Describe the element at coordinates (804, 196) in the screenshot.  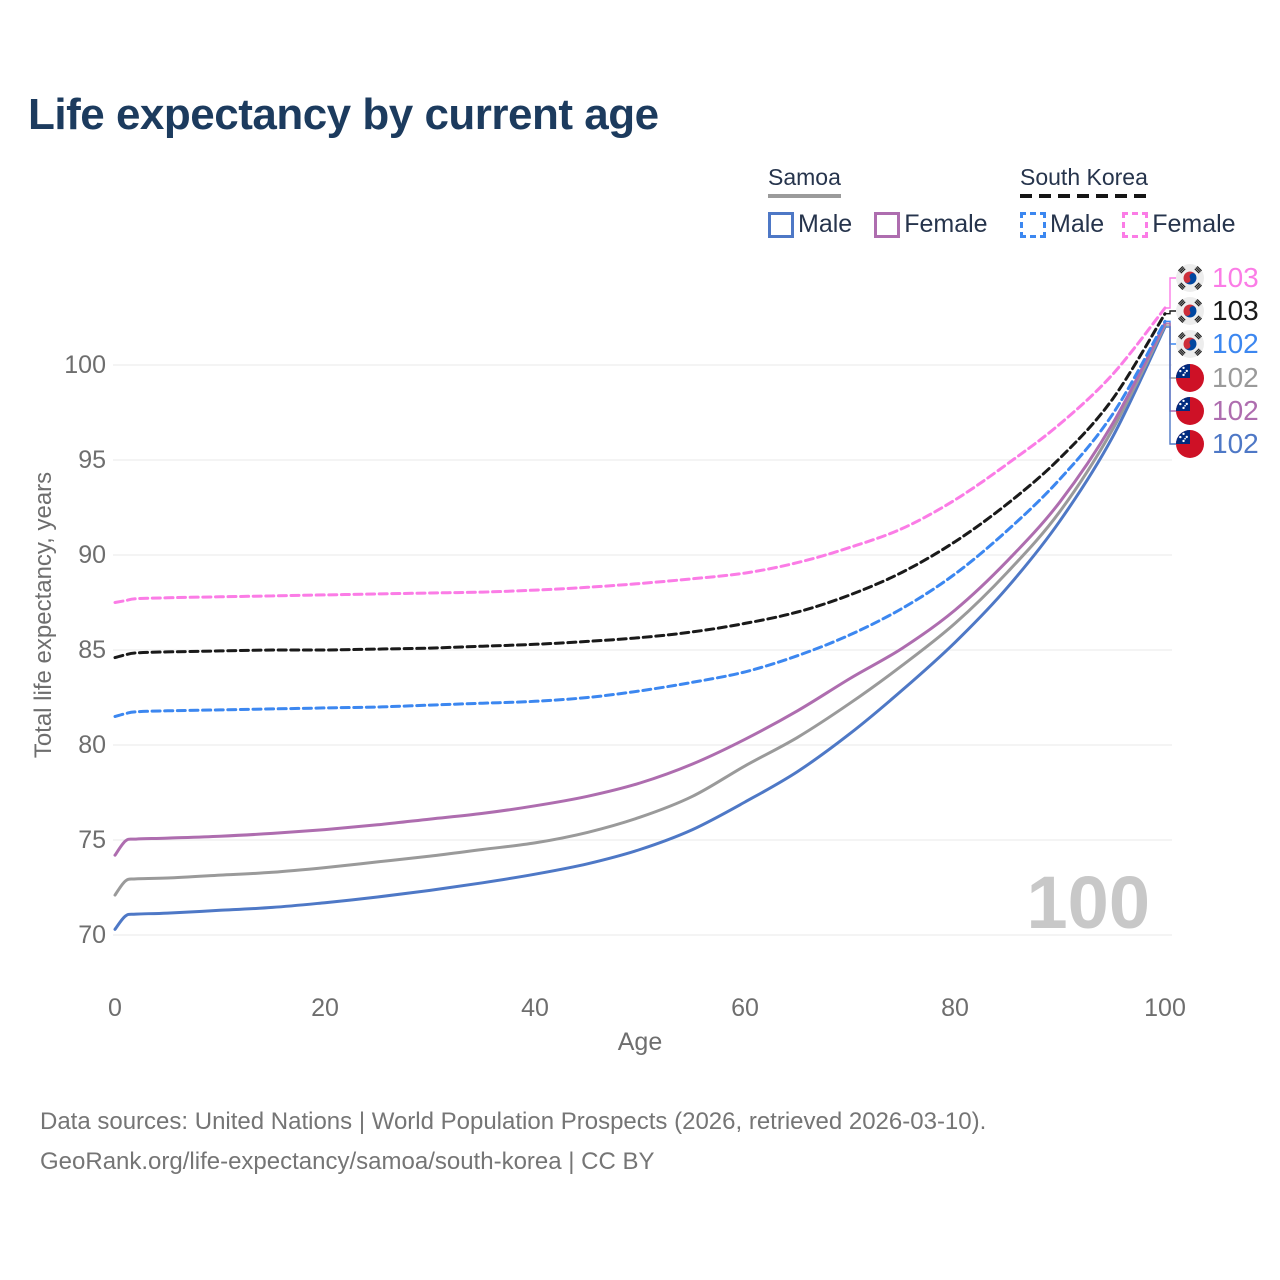
I see `legend-samoa-line-sample` at that location.